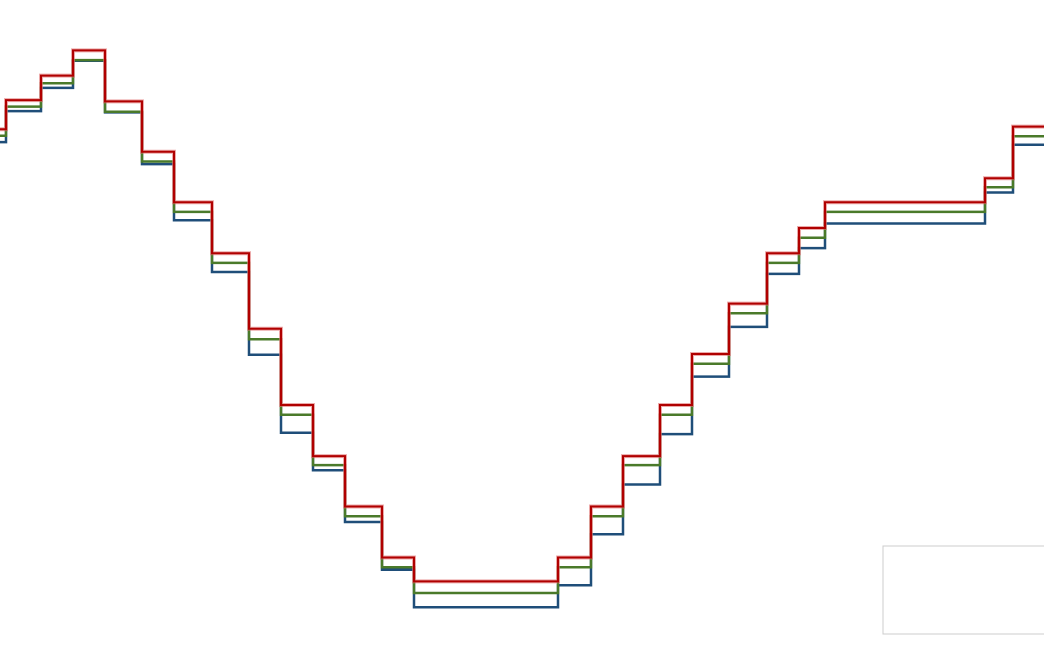 Image resolution: width=1044 pixels, height=646 pixels. I want to click on legend-box, so click(963, 590).